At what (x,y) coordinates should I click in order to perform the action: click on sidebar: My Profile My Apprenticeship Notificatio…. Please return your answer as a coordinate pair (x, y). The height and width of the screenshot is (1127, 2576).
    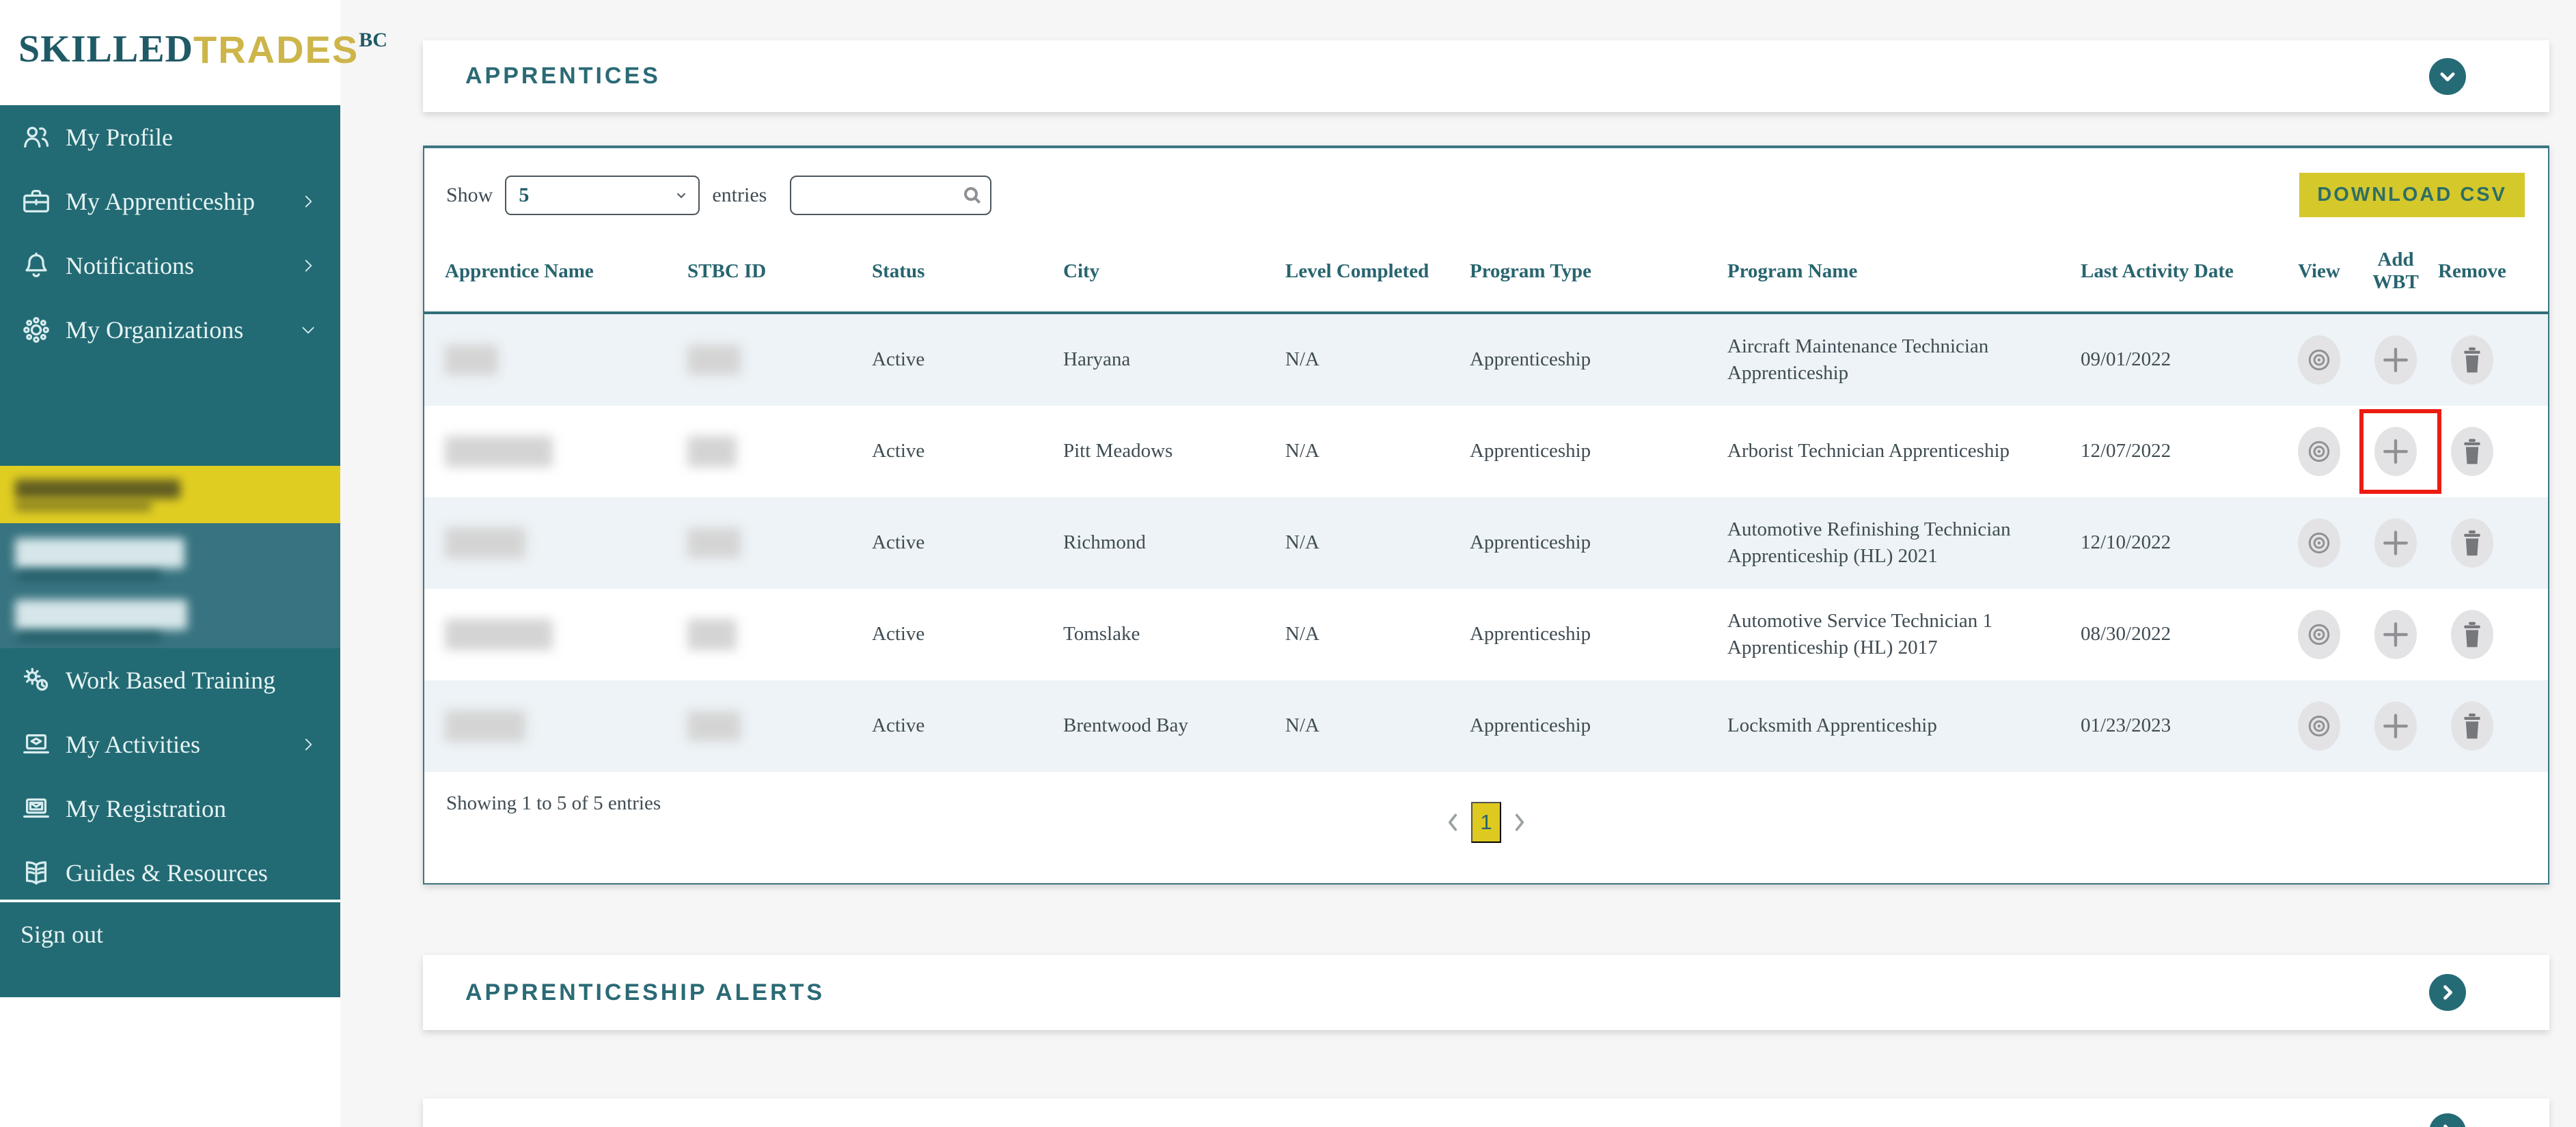
    Looking at the image, I should click on (170, 551).